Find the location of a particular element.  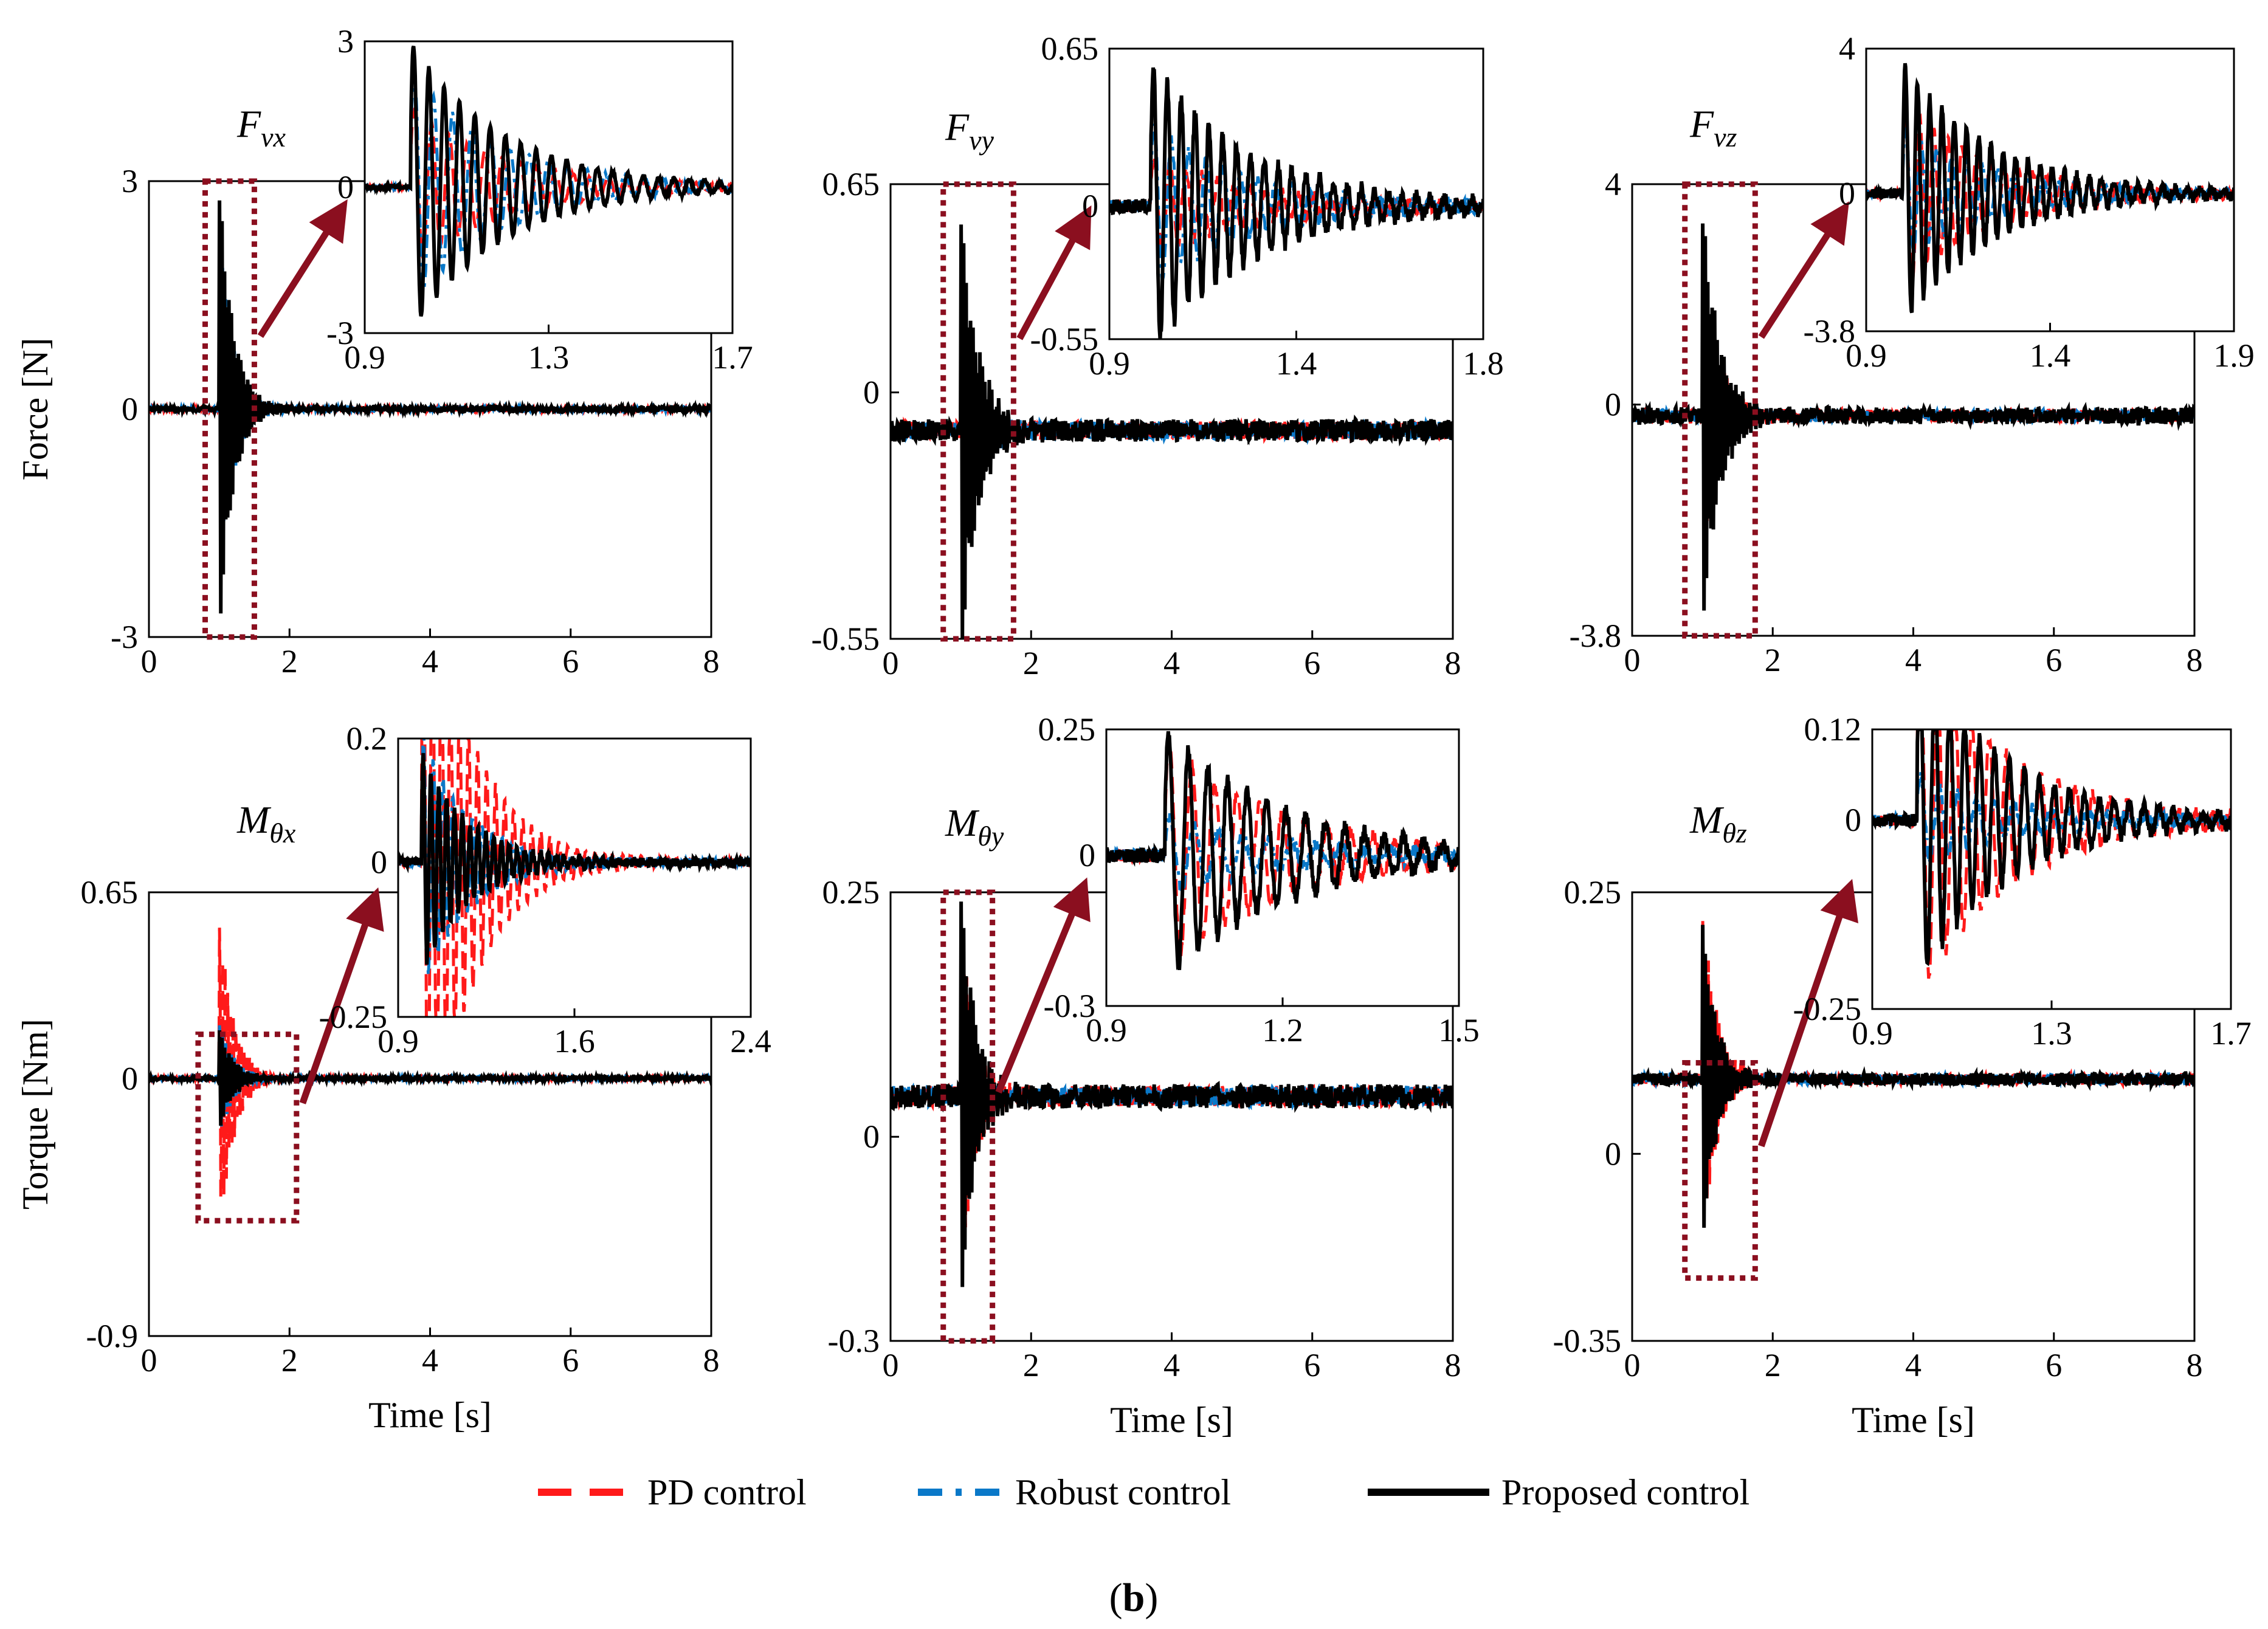

panel1-inset-ytick-label: -3 is located at coordinates (340, 333).